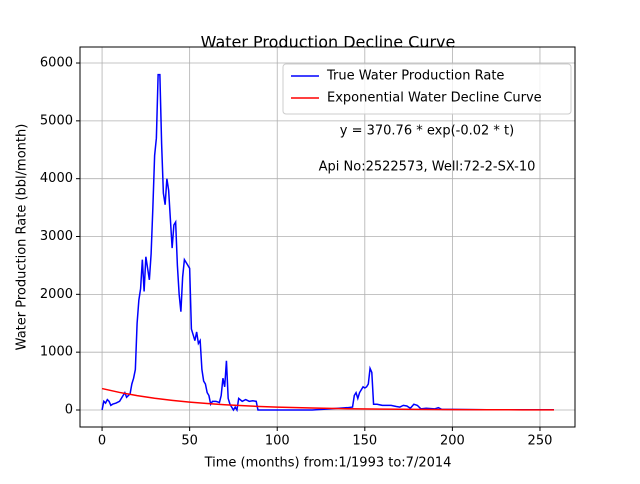 The width and height of the screenshot is (640, 484). I want to click on x-tick-label: 150, so click(364, 441).